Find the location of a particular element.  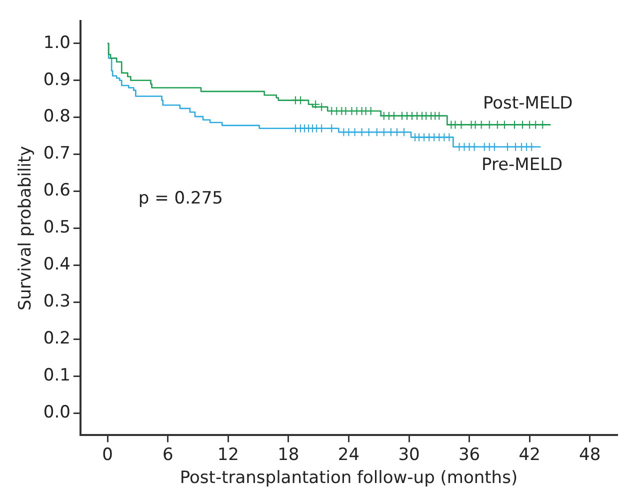

x-tick-label: 42 is located at coordinates (529, 454).